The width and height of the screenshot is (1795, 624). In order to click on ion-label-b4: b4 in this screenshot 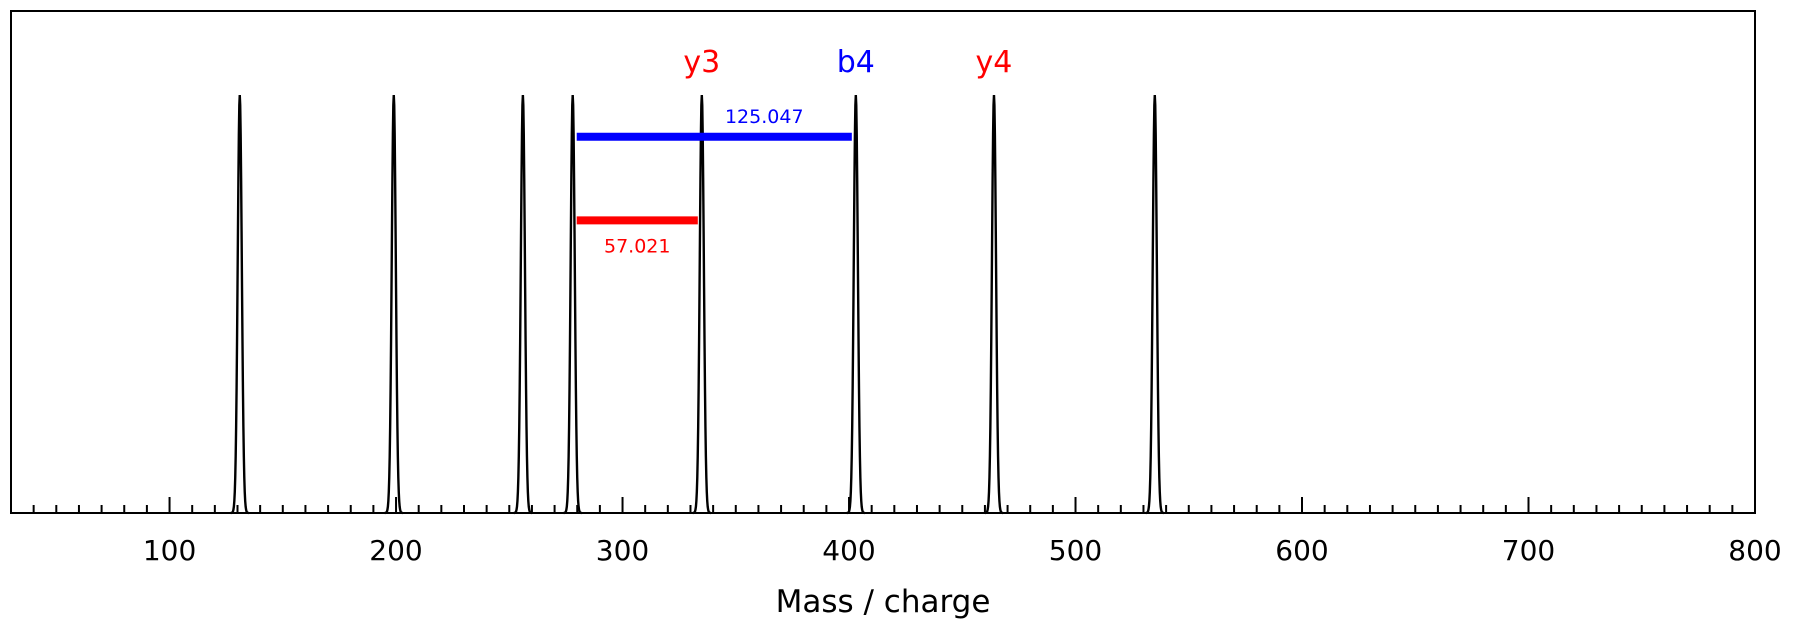, I will do `click(856, 62)`.